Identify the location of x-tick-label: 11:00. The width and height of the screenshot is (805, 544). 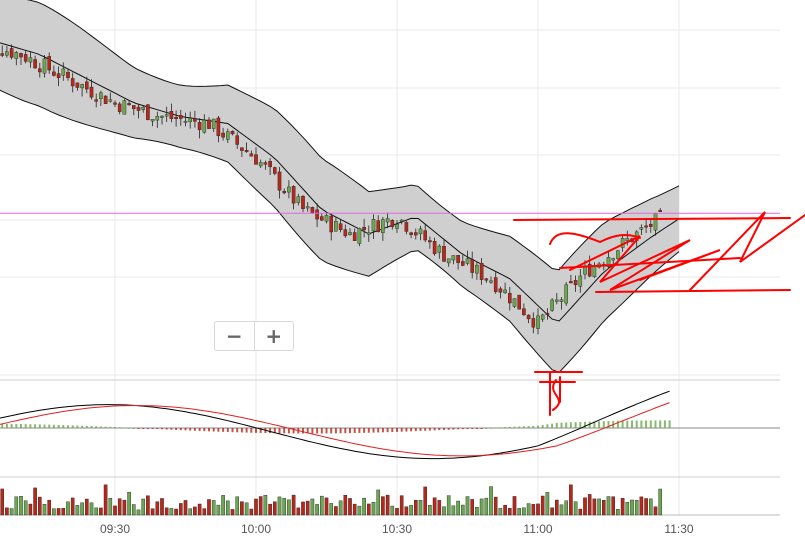
(537, 529).